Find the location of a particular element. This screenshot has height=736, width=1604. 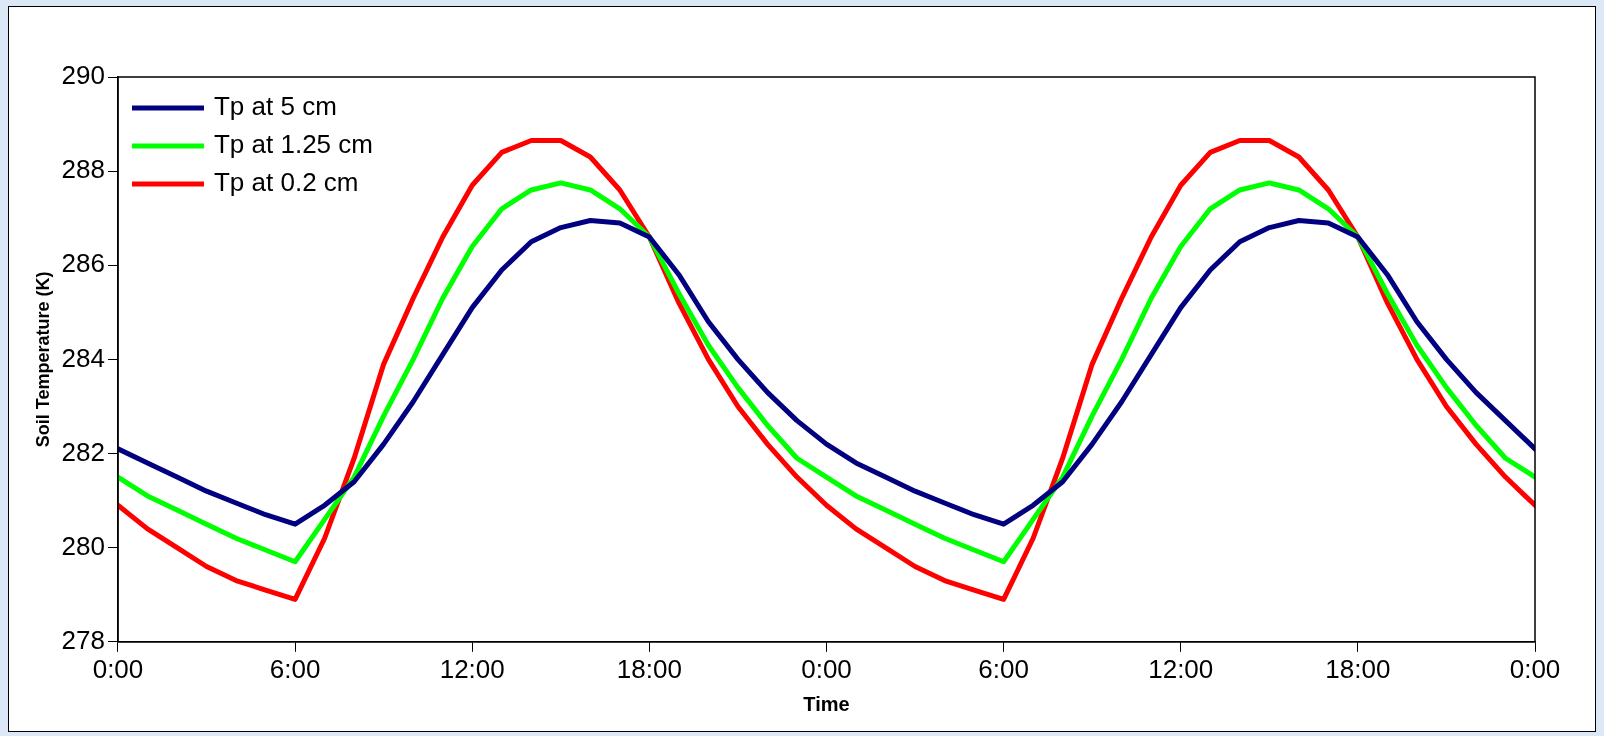

x-axis-title: Time is located at coordinates (826, 703).